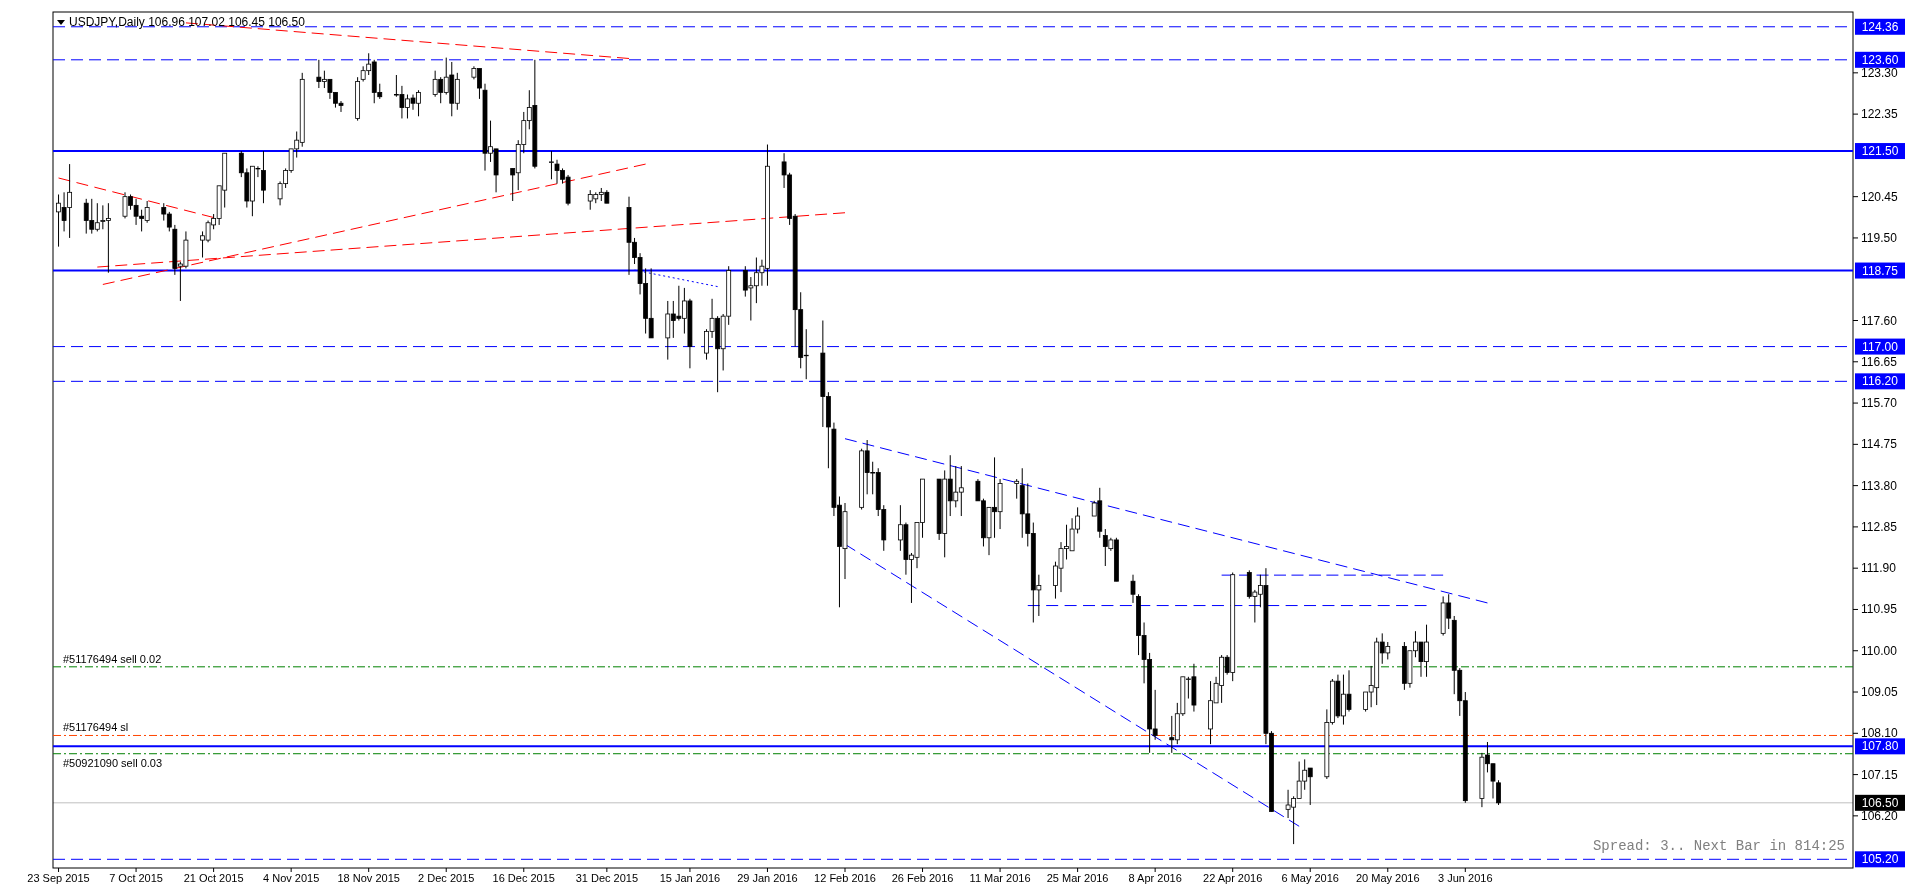  I want to click on y-tick-label: 116.65, so click(1879, 361).